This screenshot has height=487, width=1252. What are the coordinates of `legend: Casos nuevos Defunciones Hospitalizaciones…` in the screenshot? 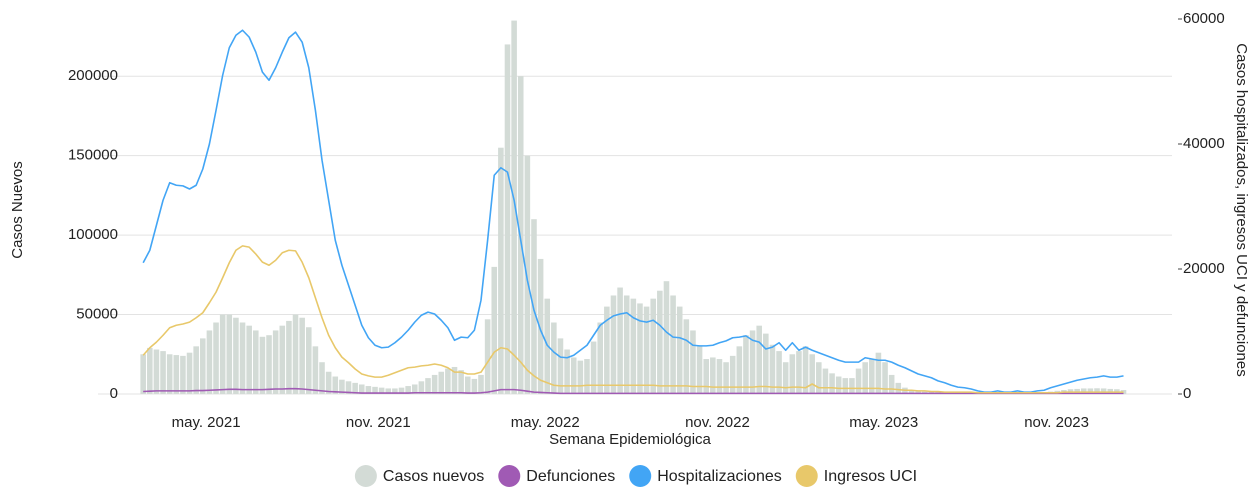 It's located at (635, 476).